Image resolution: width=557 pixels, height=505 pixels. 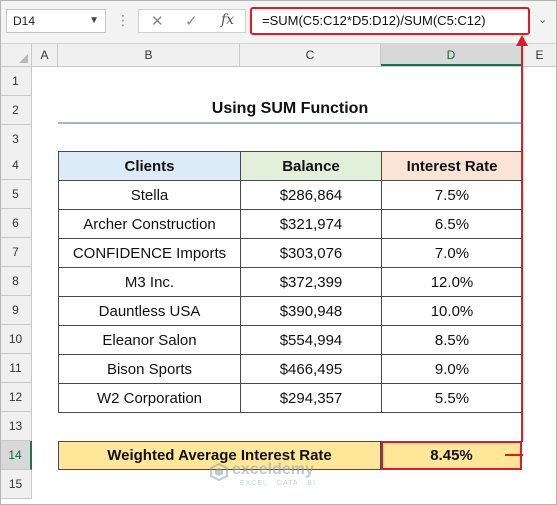 What do you see at coordinates (290, 123) in the screenshot?
I see `title-underline` at bounding box center [290, 123].